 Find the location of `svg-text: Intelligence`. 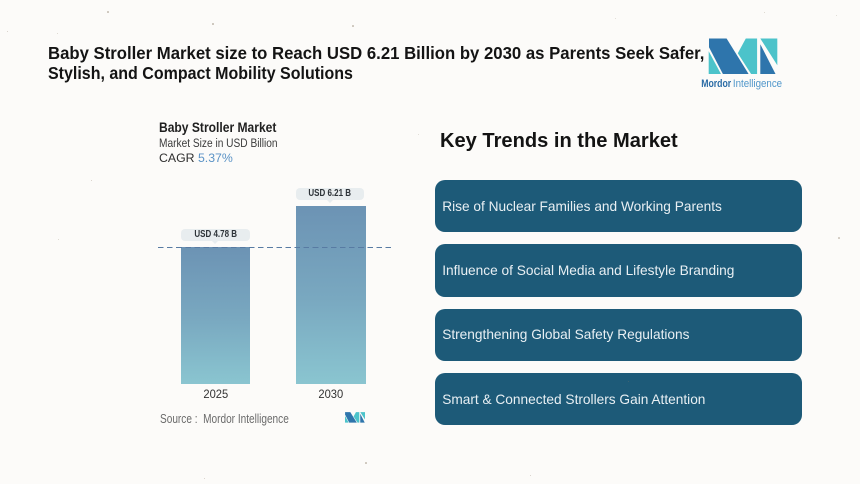

svg-text: Intelligence is located at coordinates (757, 84).